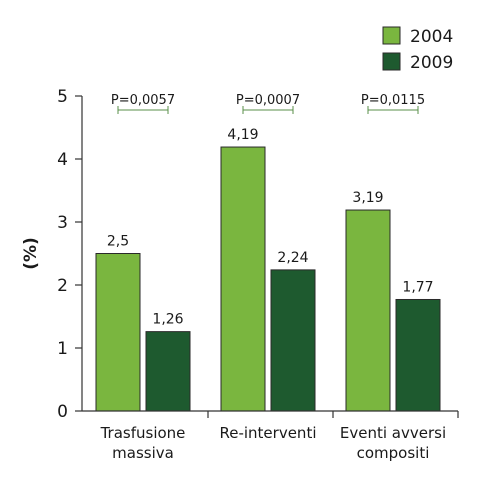 This screenshot has height=487, width=496. I want to click on data-label: 1,26, so click(167, 320).